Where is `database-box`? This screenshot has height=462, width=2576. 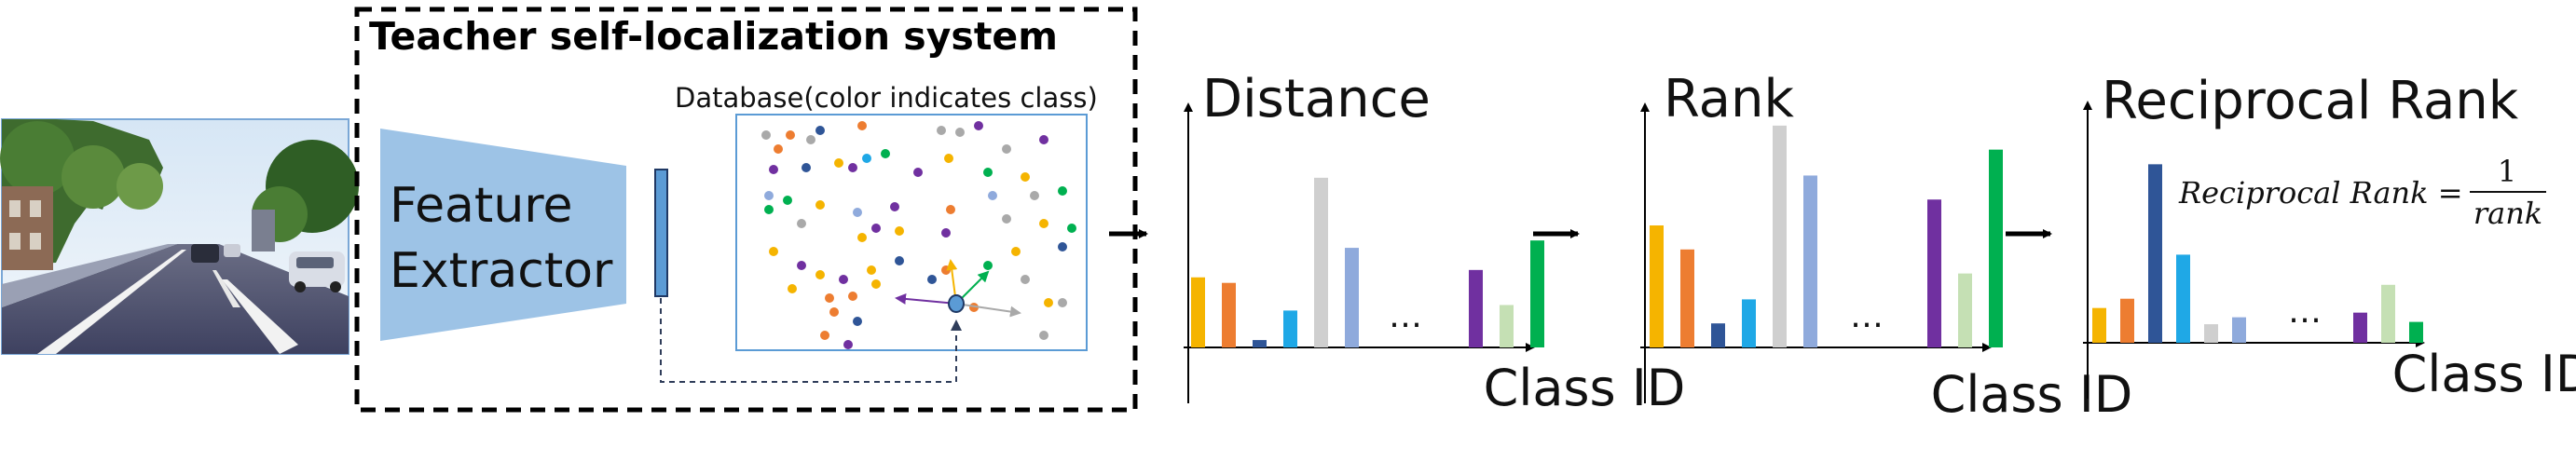
database-box is located at coordinates (911, 232).